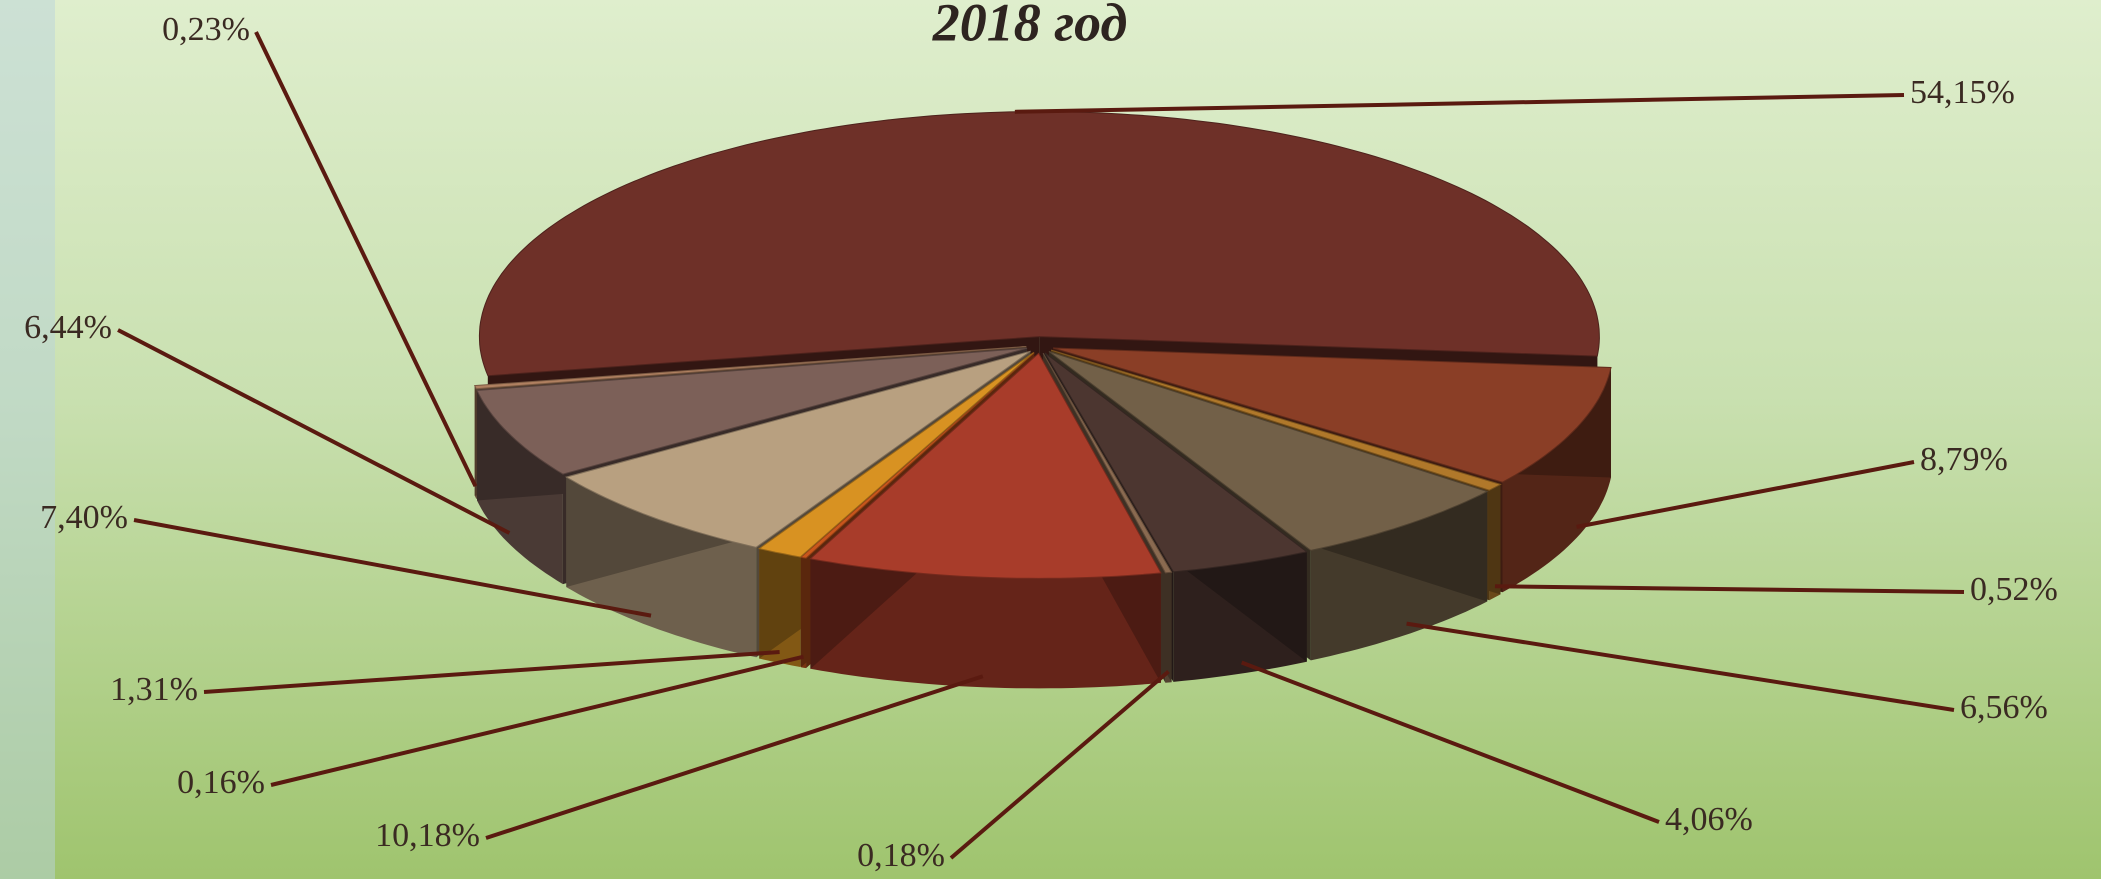  Describe the element at coordinates (901, 855) in the screenshot. I see `data-label: 0,18%` at that location.